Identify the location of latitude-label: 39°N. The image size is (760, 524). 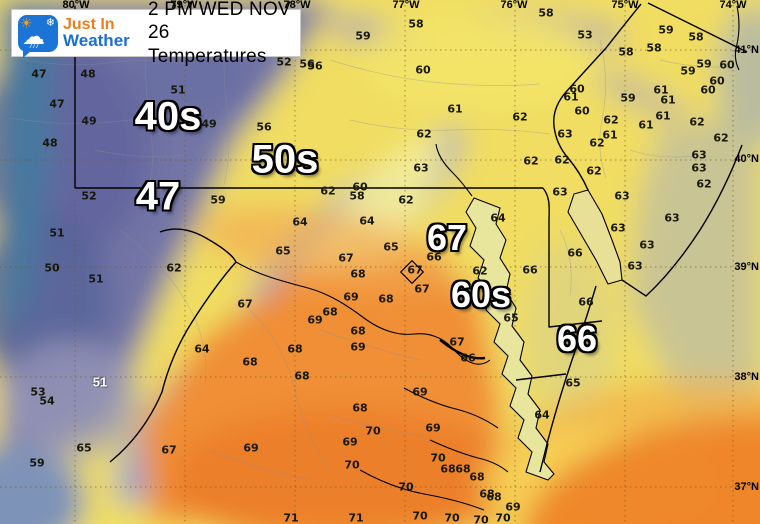
(746, 267).